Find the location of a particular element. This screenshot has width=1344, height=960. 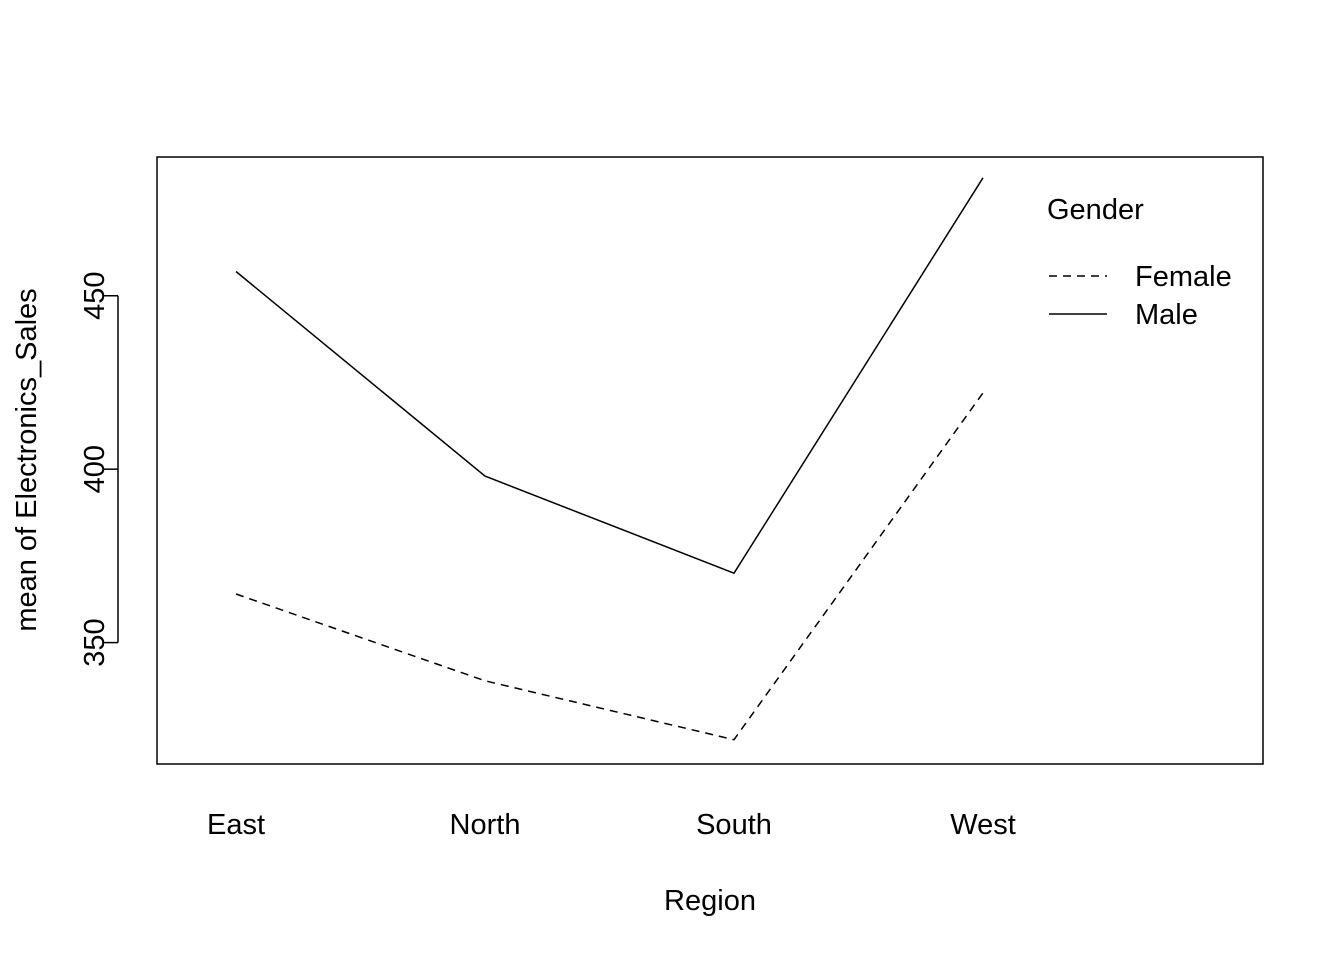

y-axis-label: mean of Electronics_Sales is located at coordinates (27, 459).